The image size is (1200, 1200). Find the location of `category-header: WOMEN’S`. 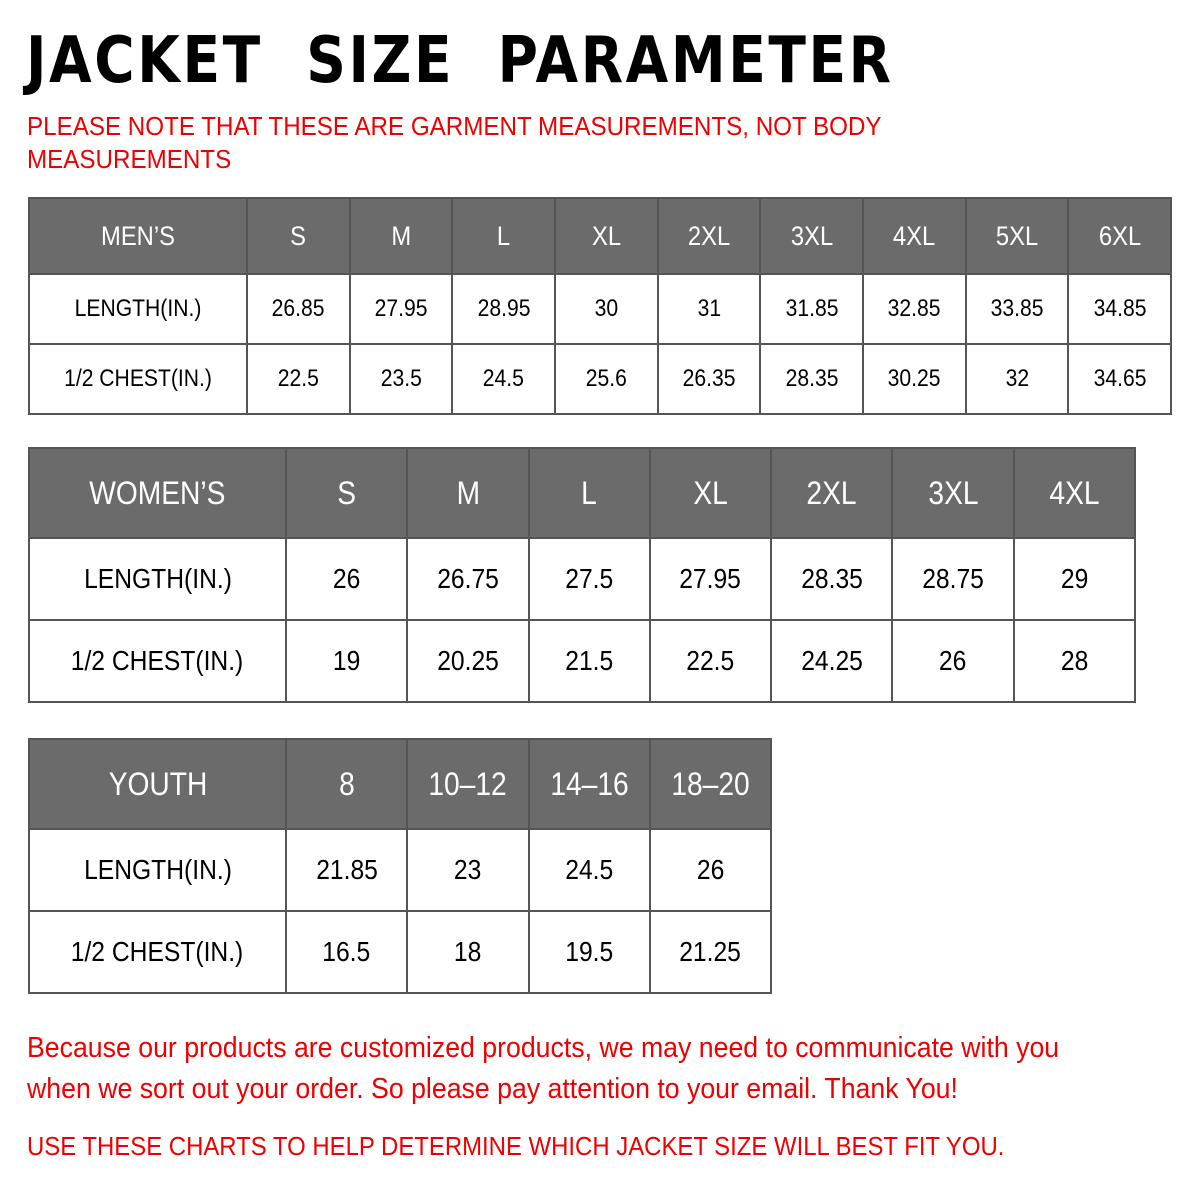

category-header: WOMEN’S is located at coordinates (157, 493).